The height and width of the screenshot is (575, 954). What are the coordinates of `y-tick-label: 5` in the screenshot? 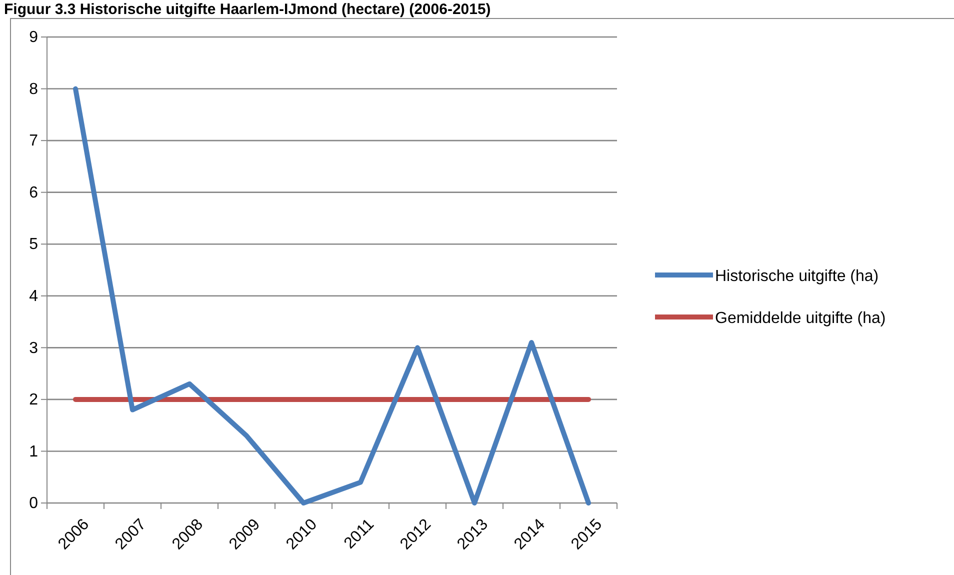 It's located at (33, 245).